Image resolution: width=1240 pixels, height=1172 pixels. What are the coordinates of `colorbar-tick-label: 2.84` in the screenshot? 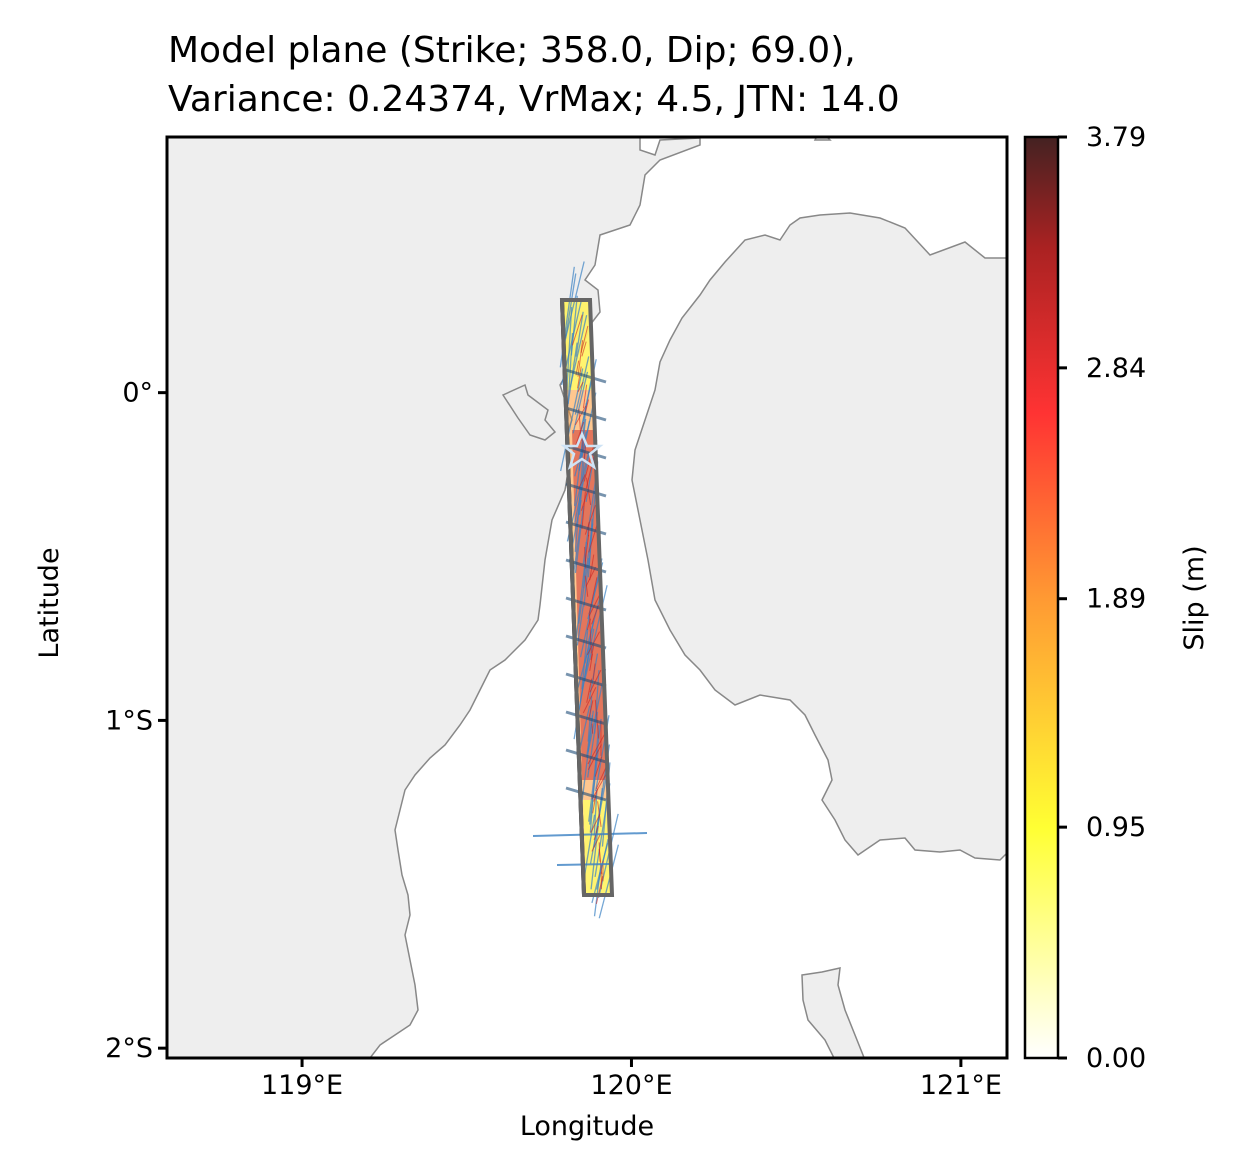 It's located at (1116, 368).